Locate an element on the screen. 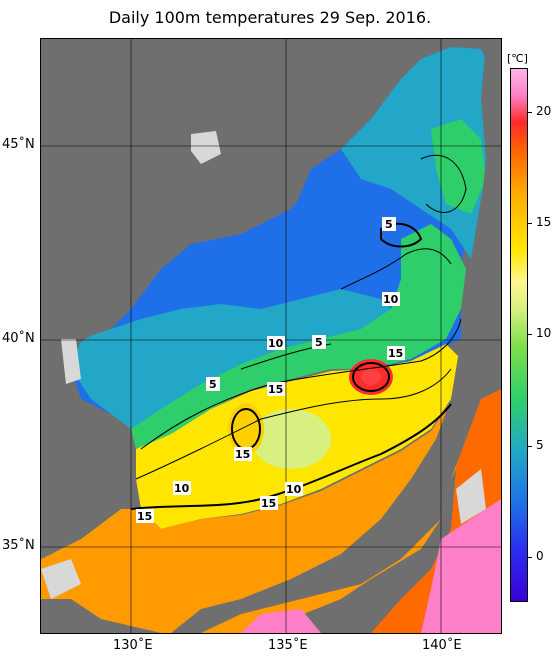  latitude-label-40n: 40˚N is located at coordinates (18, 338).